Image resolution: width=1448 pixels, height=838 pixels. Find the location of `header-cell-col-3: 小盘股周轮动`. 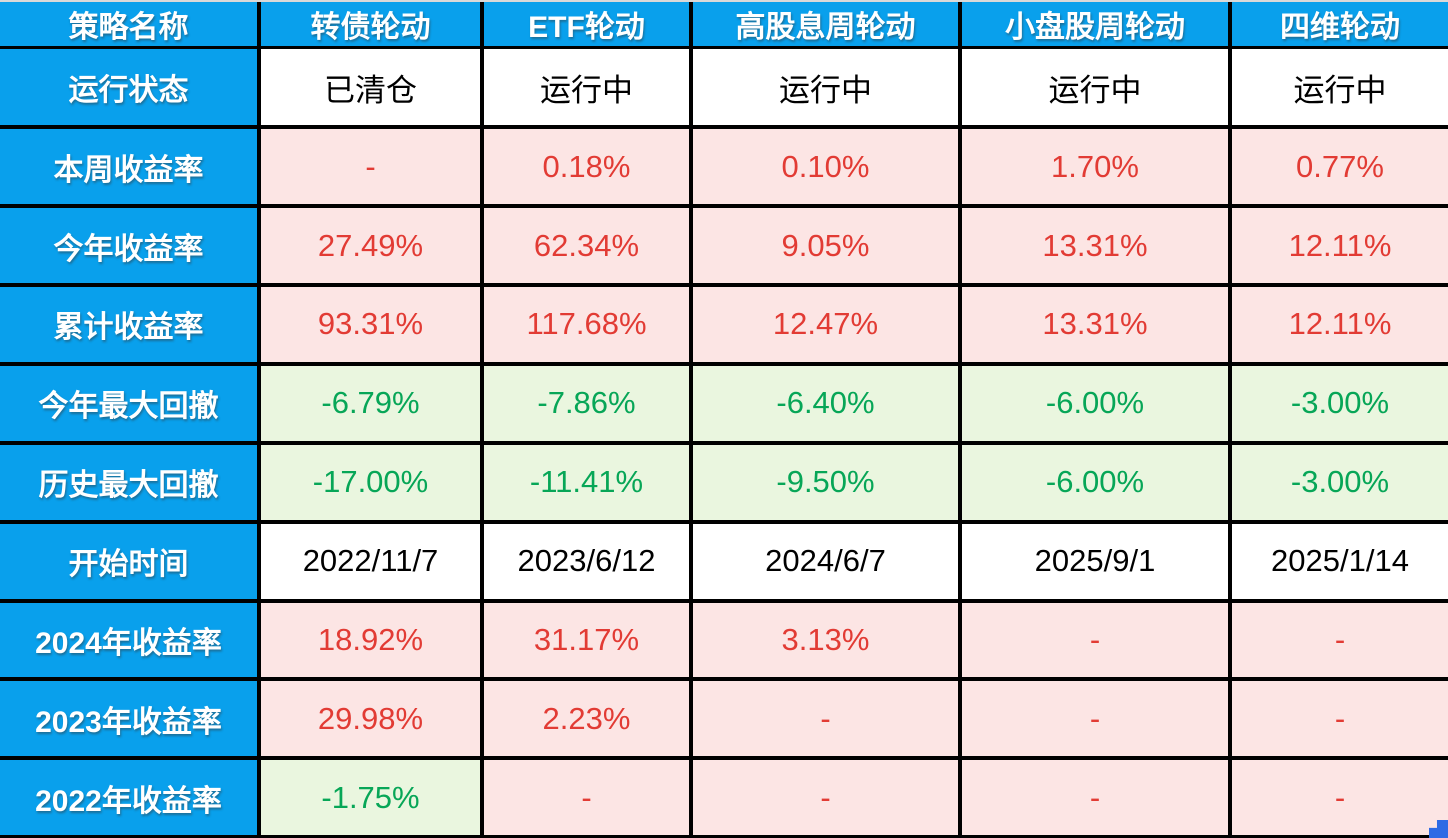

header-cell-col-3: 小盘股周轮动 is located at coordinates (1095, 25).